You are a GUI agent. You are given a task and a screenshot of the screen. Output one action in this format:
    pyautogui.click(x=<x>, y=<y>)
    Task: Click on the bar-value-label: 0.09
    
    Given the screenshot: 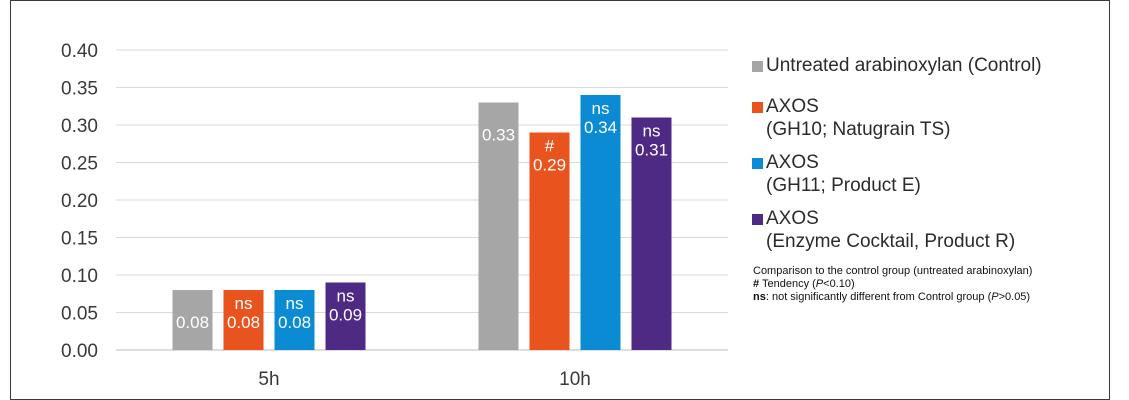 What is the action you would take?
    pyautogui.click(x=345, y=315)
    